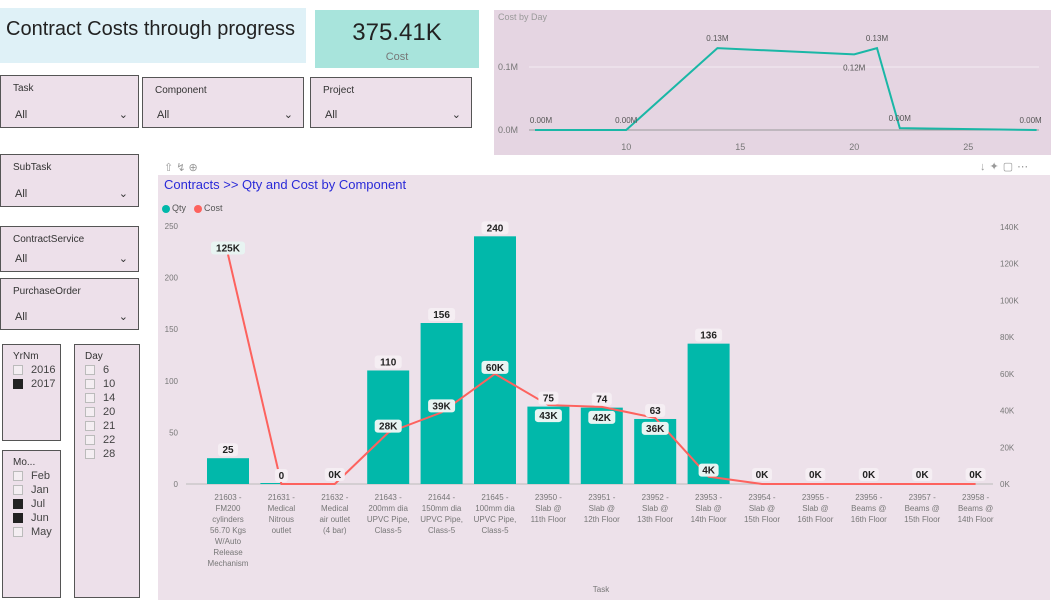  I want to click on x-tick-label: 25, so click(968, 147).